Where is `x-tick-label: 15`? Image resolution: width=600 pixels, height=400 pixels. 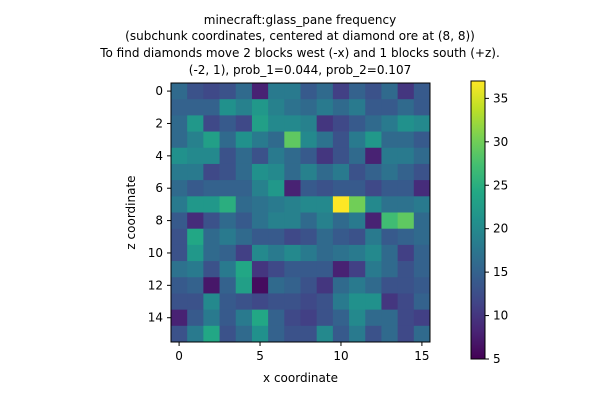
x-tick-label: 15 is located at coordinates (421, 356).